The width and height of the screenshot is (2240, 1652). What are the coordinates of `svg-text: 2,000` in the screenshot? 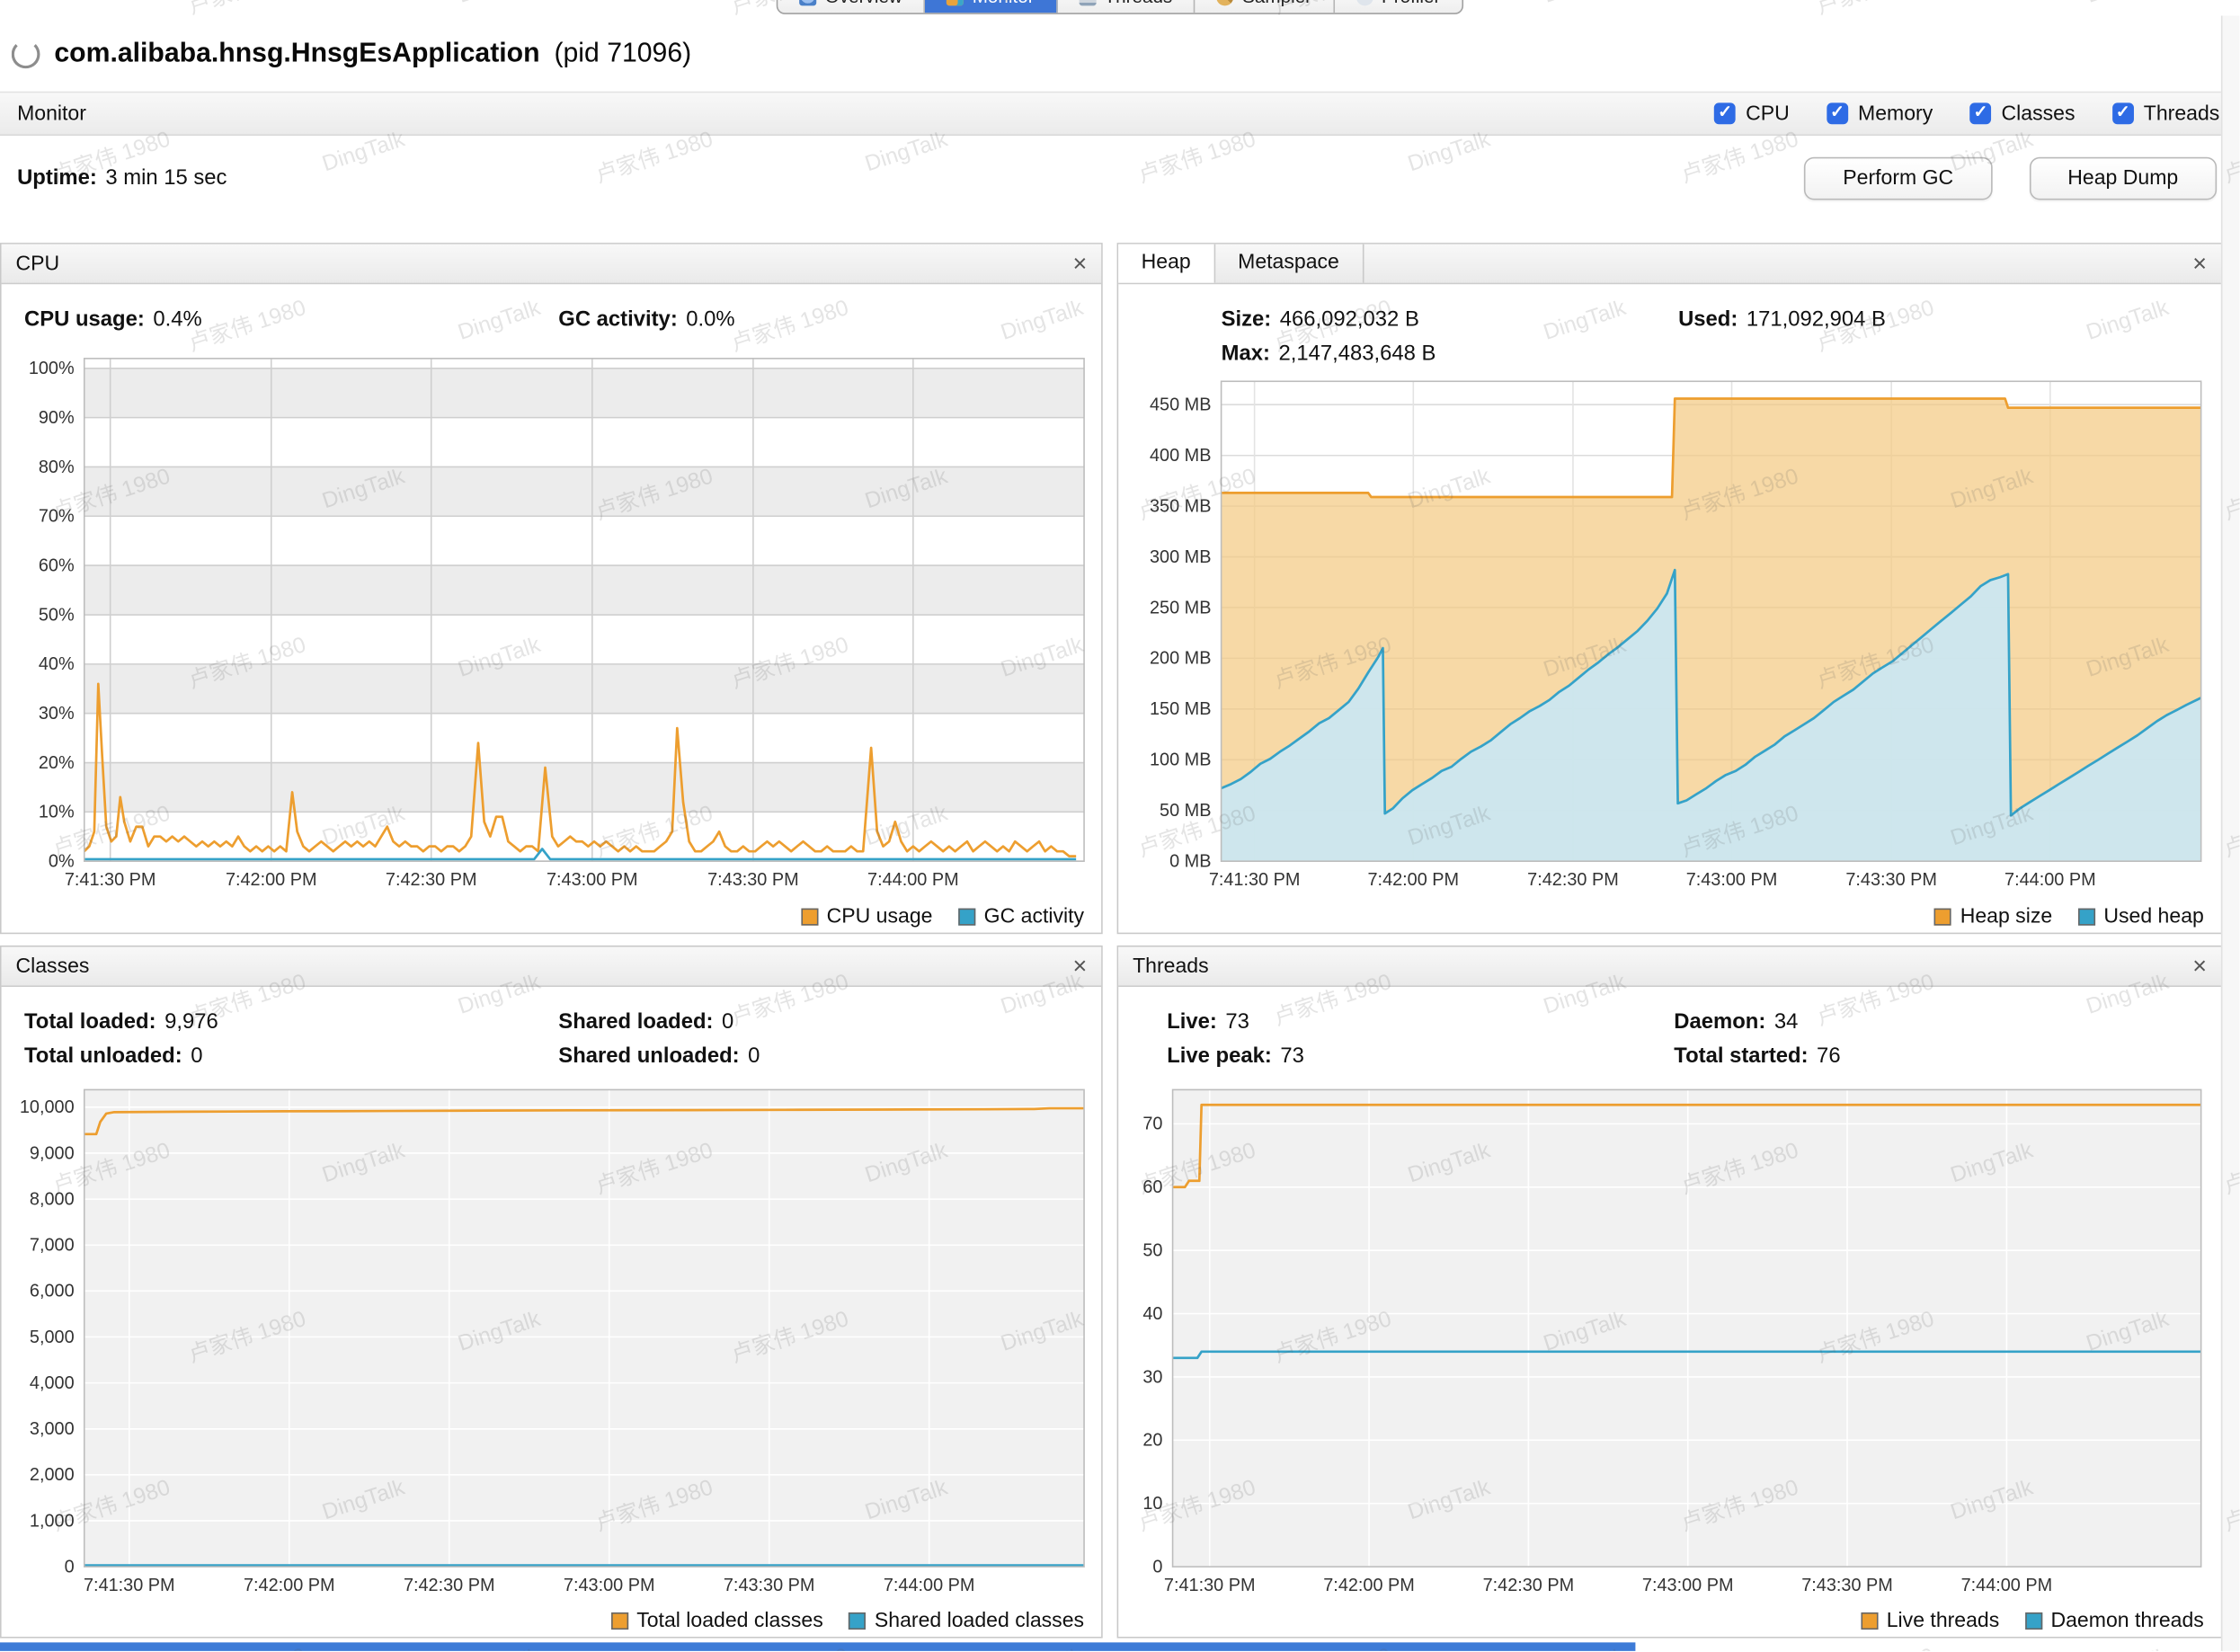 It's located at (52, 1475).